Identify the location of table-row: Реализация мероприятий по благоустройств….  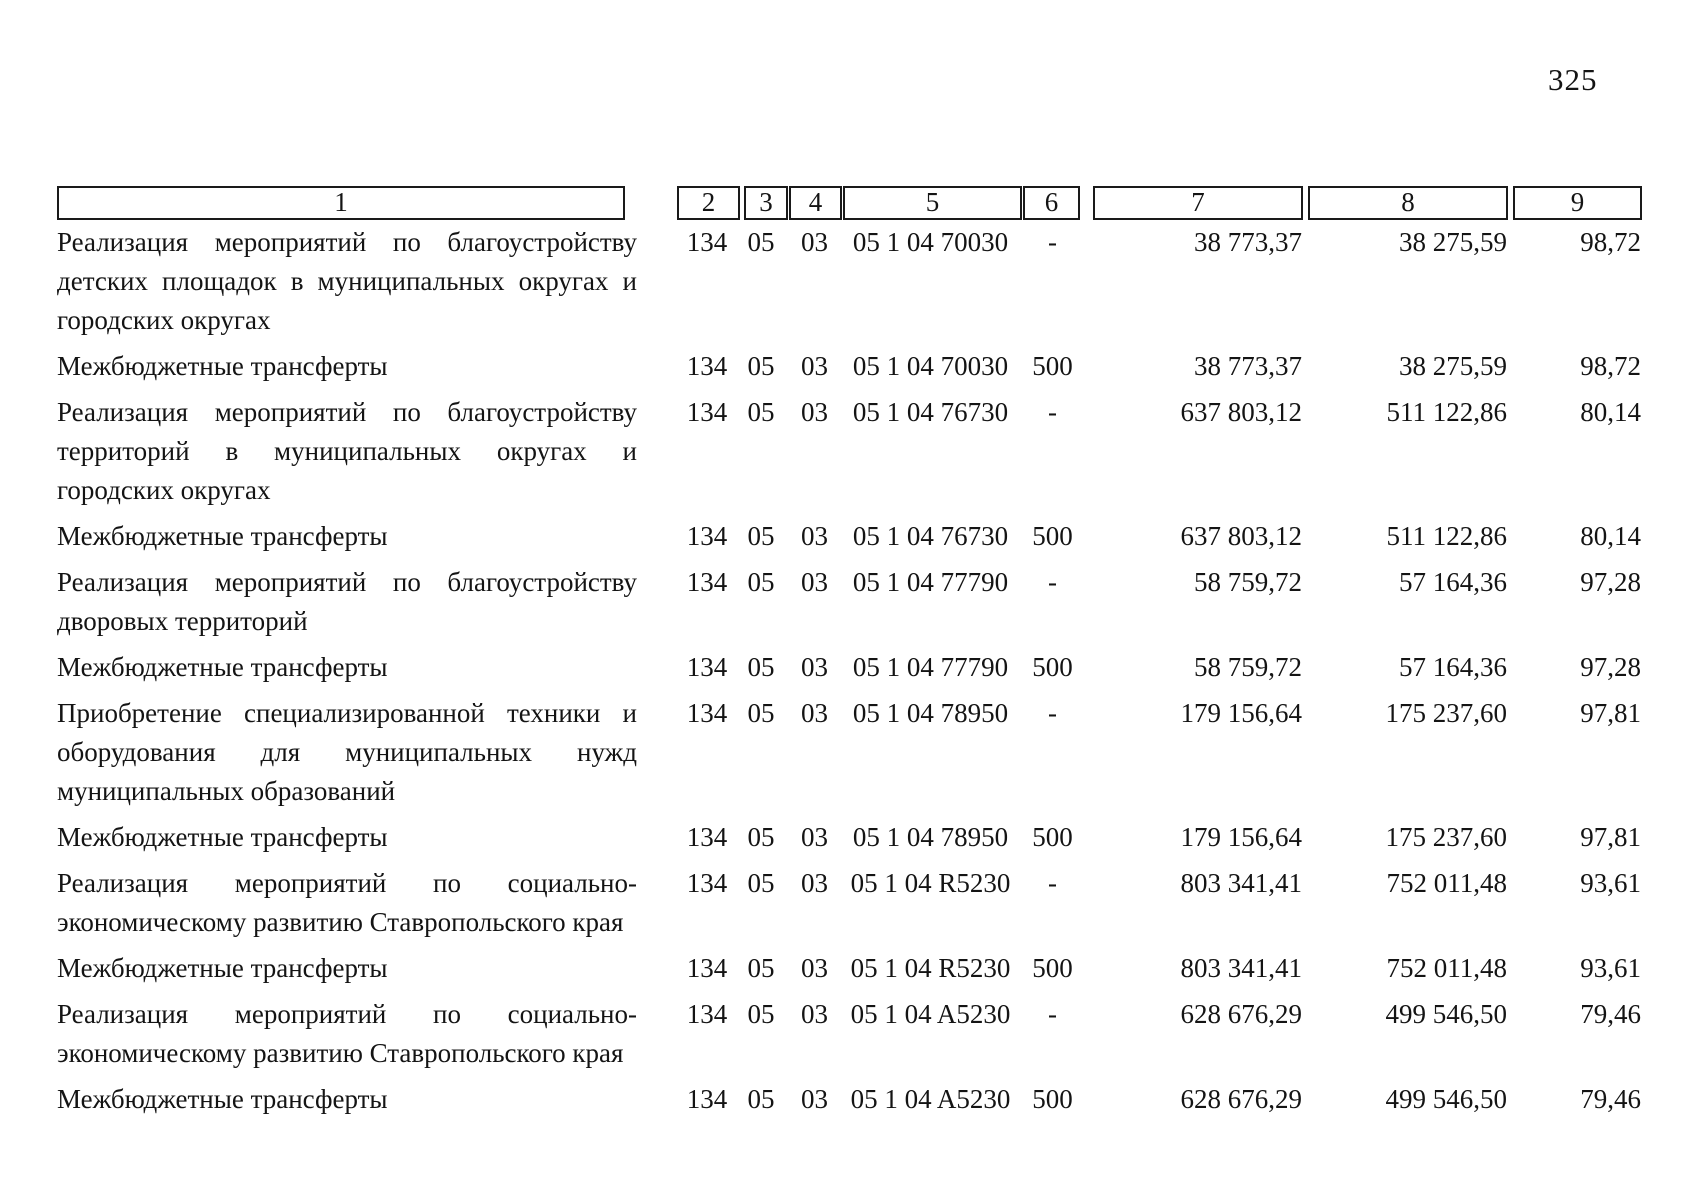
(849, 451).